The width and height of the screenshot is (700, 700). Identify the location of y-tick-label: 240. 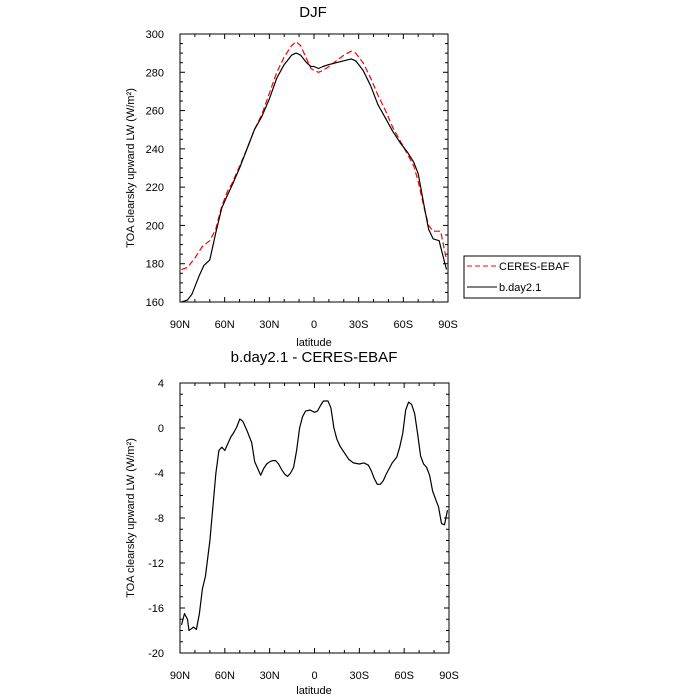
(155, 150).